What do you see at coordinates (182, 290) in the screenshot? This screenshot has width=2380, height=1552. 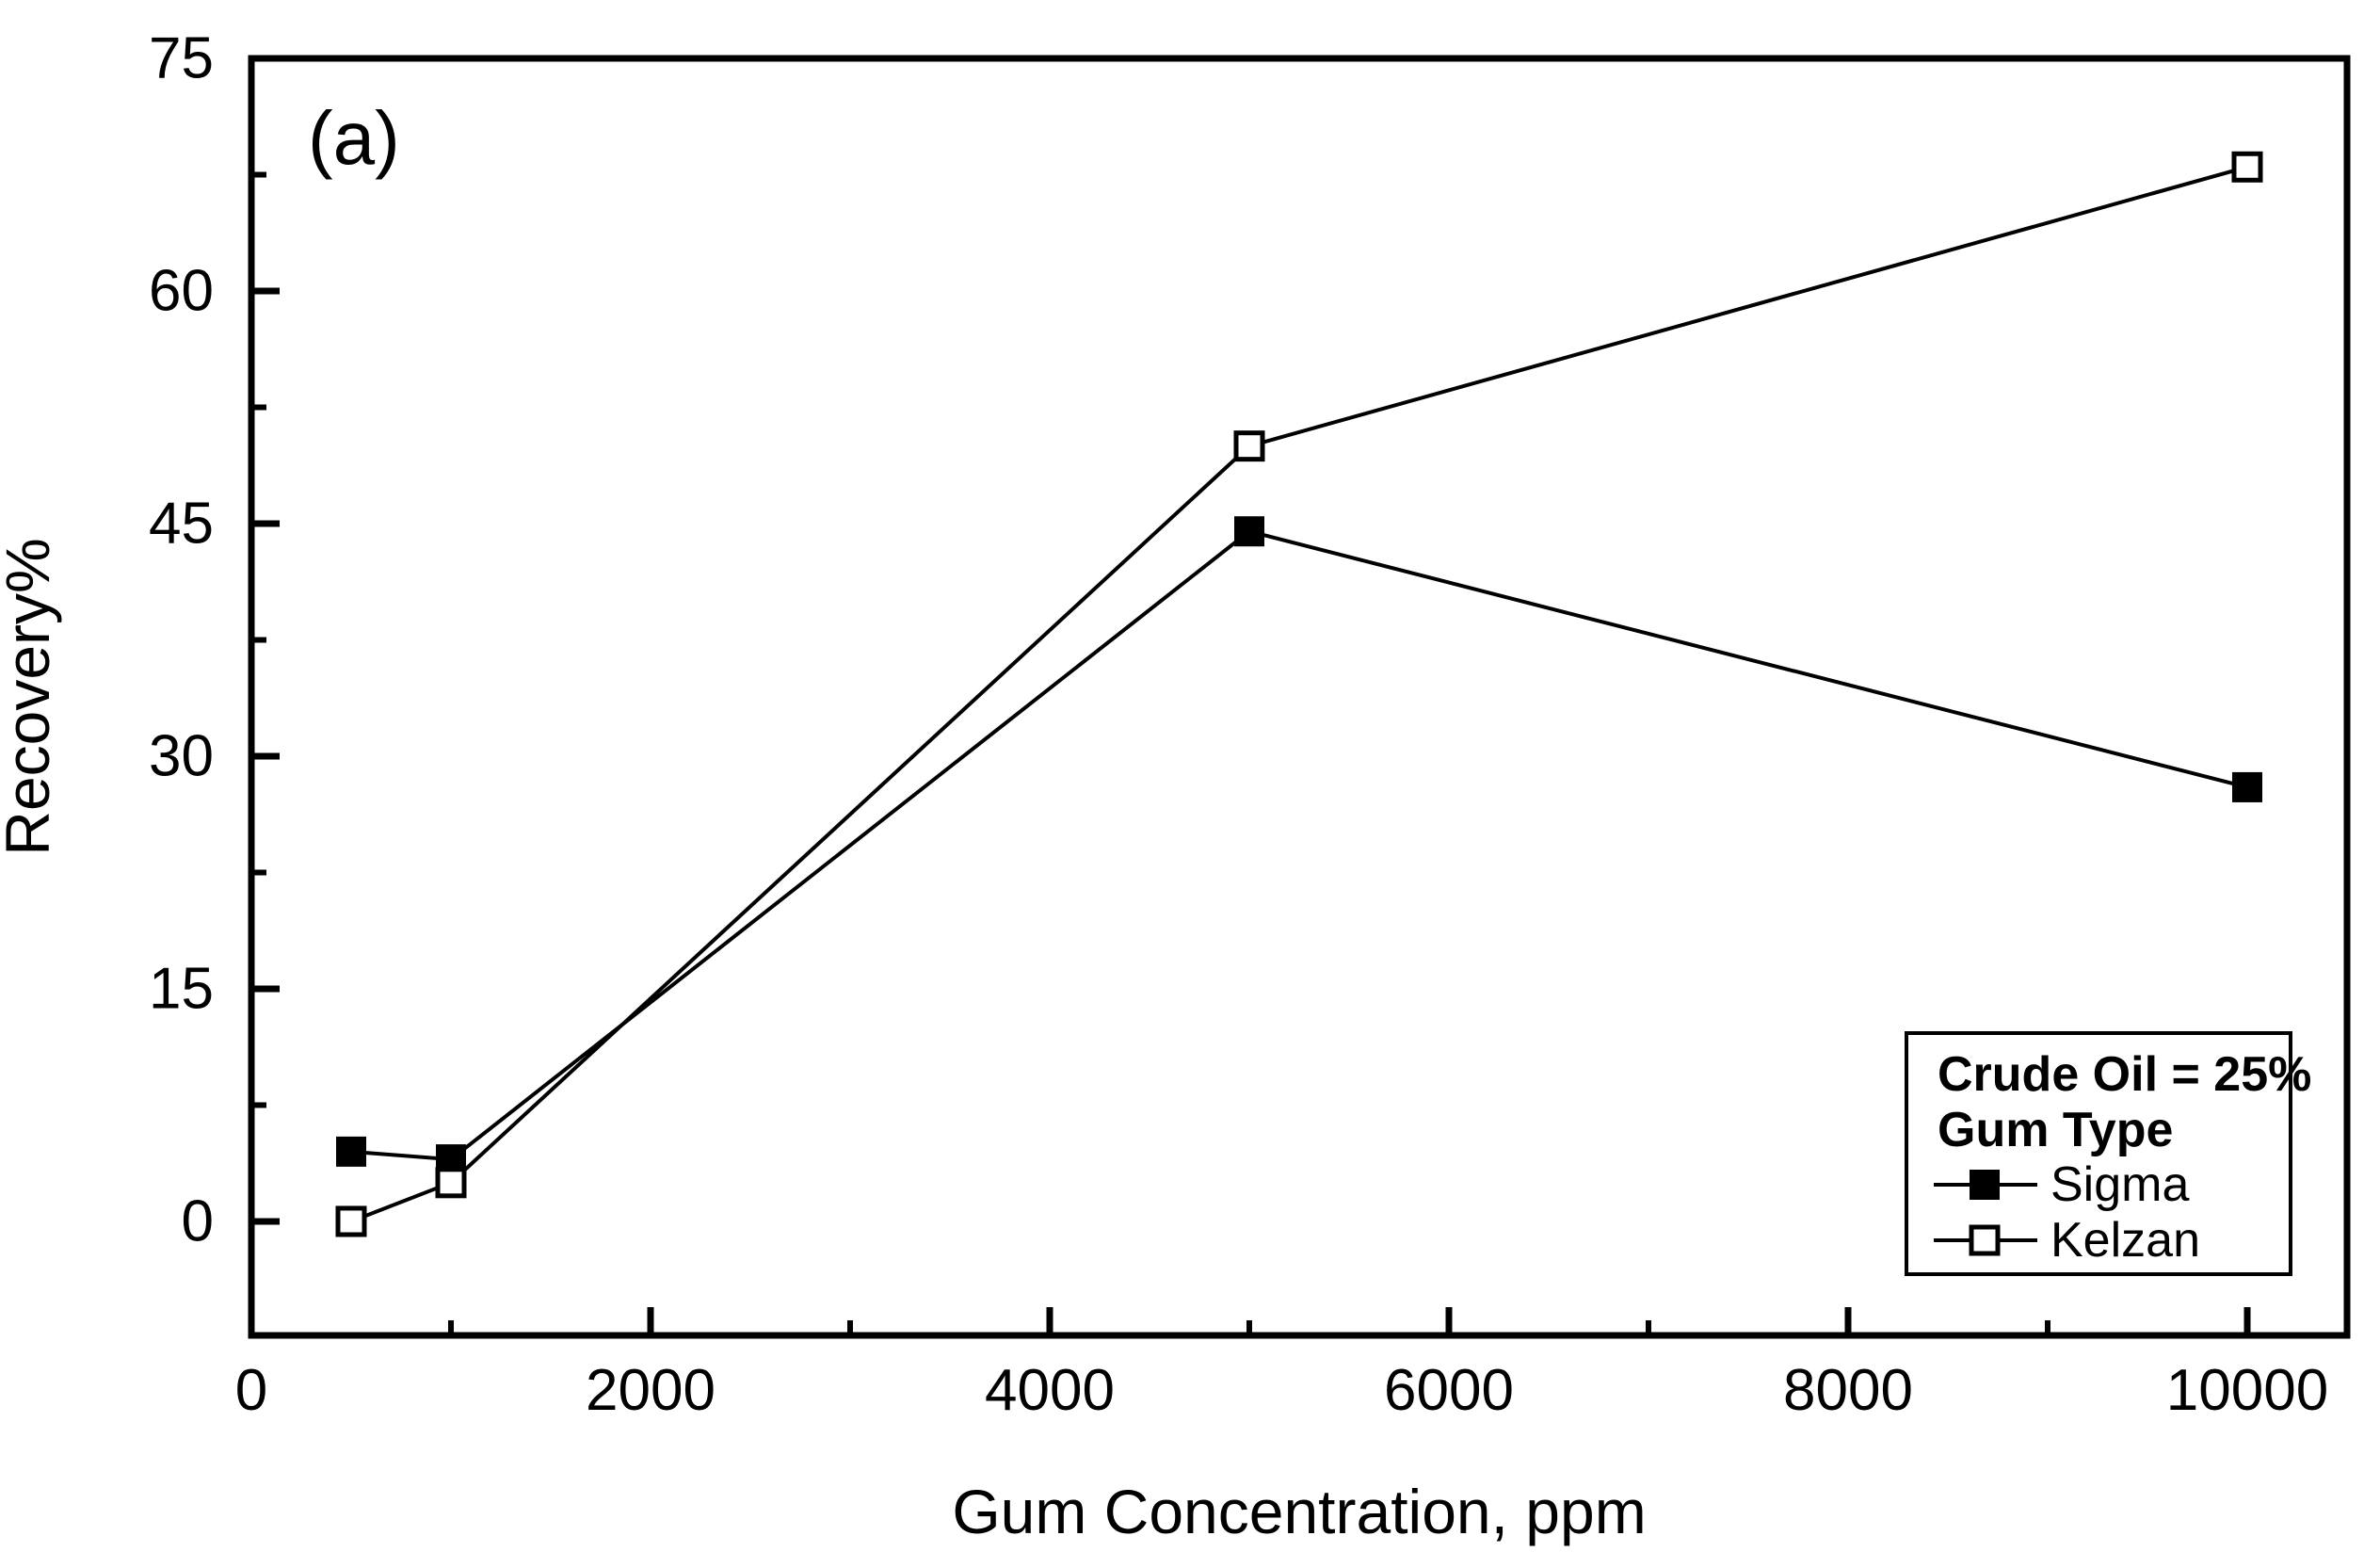 I see `y-tick-label: 60` at bounding box center [182, 290].